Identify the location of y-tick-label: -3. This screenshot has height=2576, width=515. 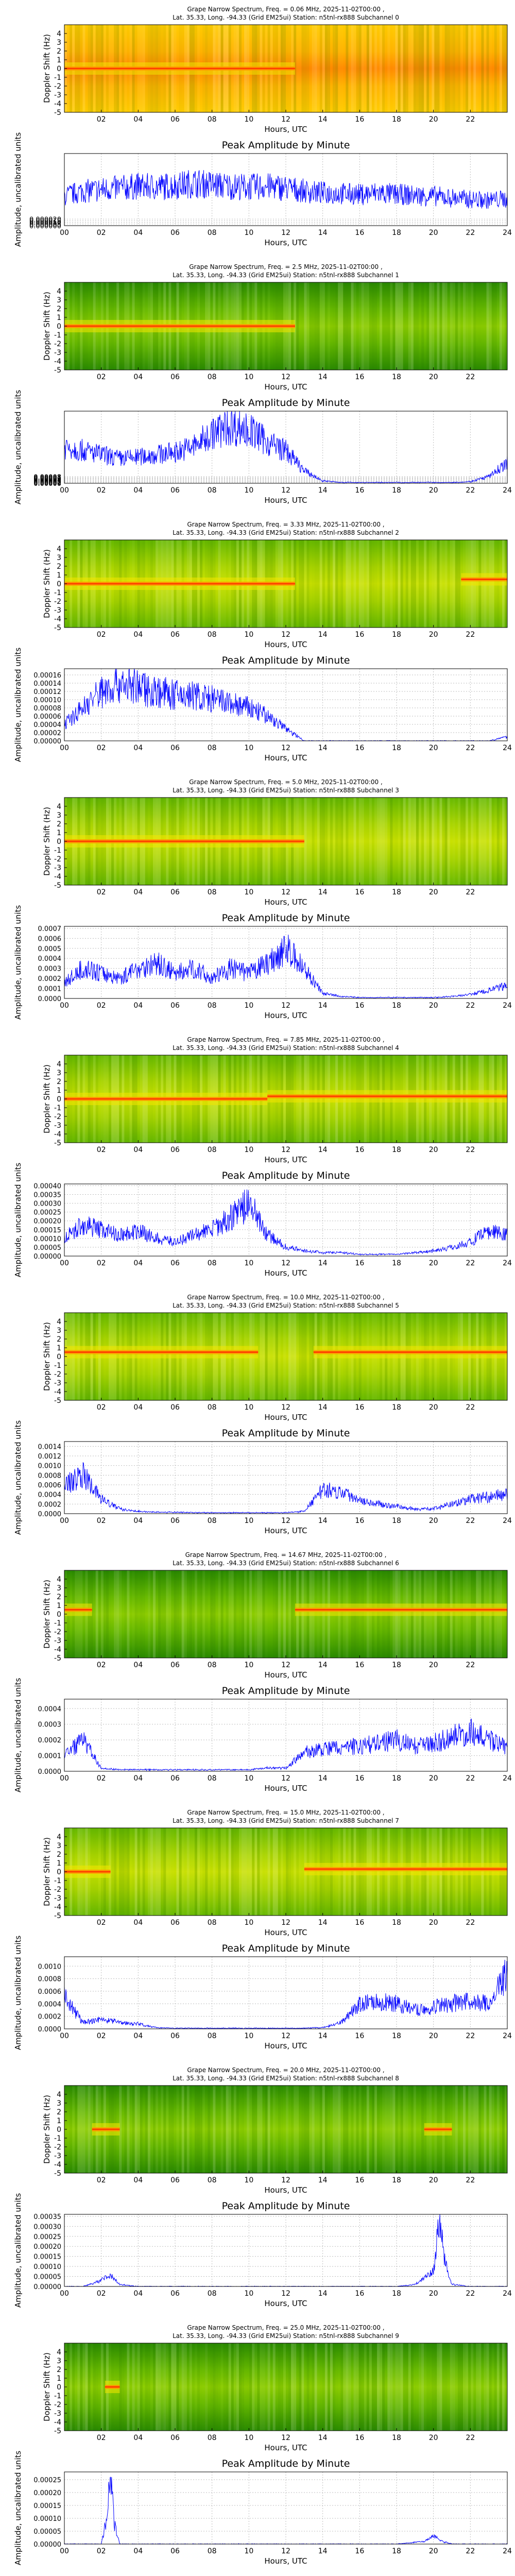
(57, 2156).